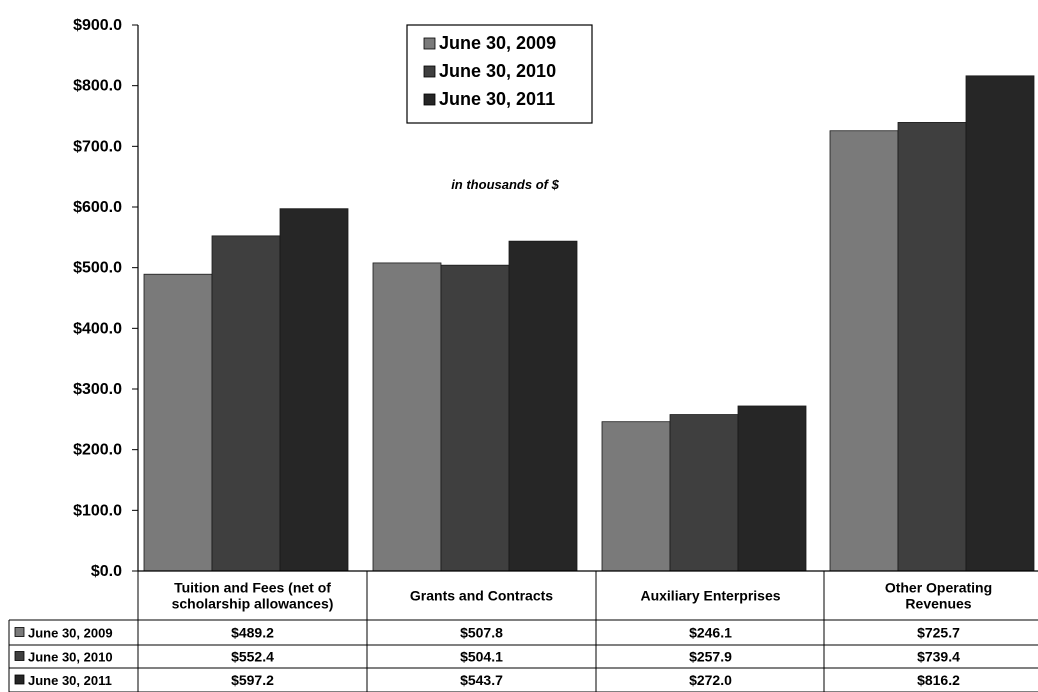 The image size is (1038, 692). I want to click on table-cell-value: $552.4, so click(252, 657).